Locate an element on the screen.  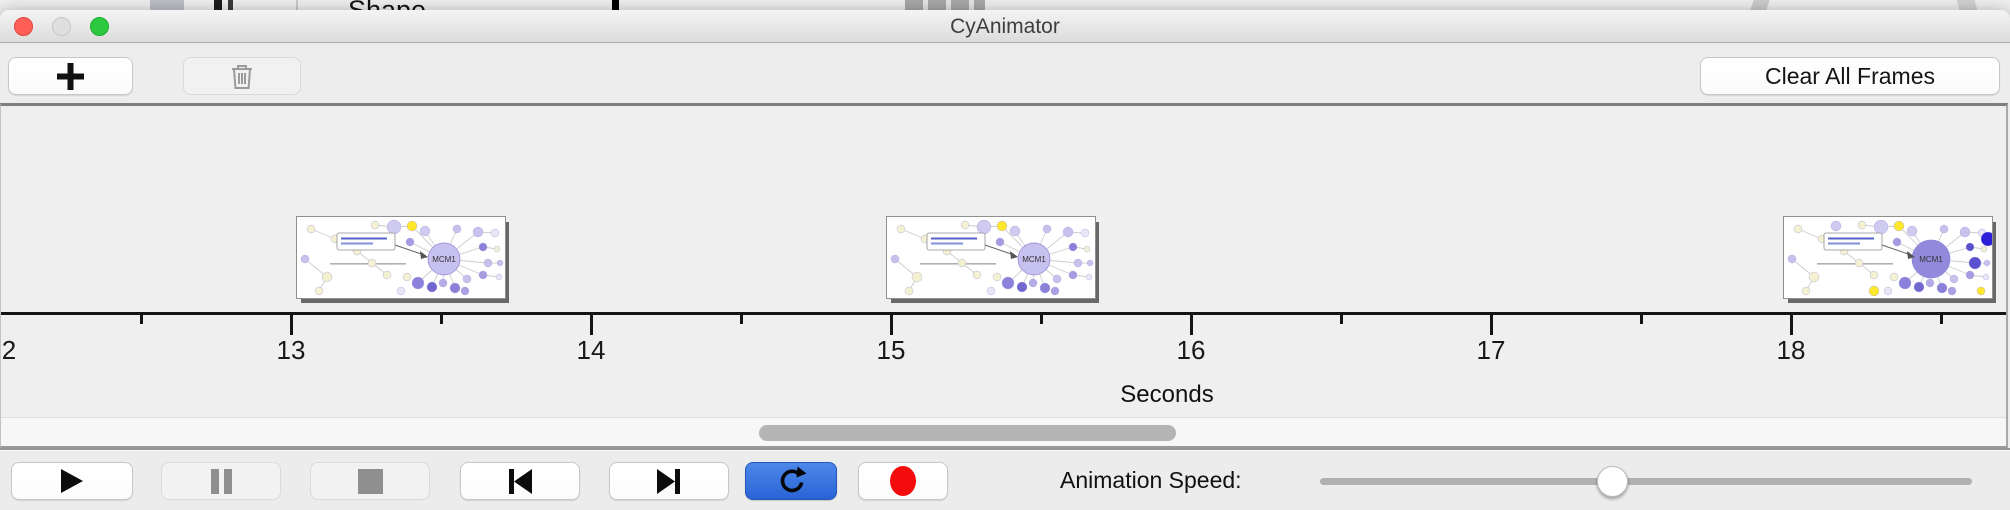
keyframe-thumbnail-3: MCM1 is located at coordinates (1888, 257).